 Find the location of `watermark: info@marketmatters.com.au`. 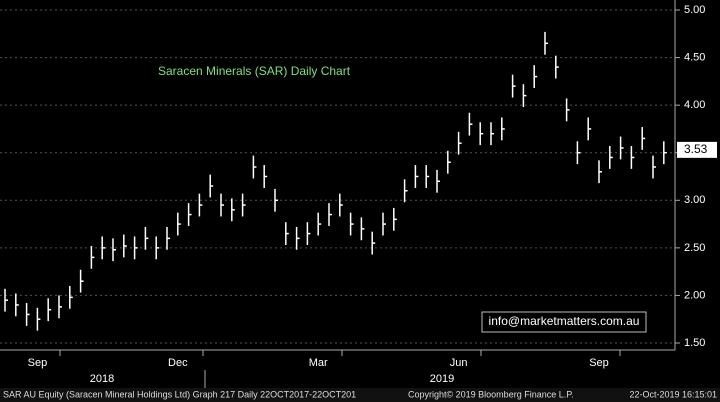

watermark: info@marketmatters.com.au is located at coordinates (564, 321).